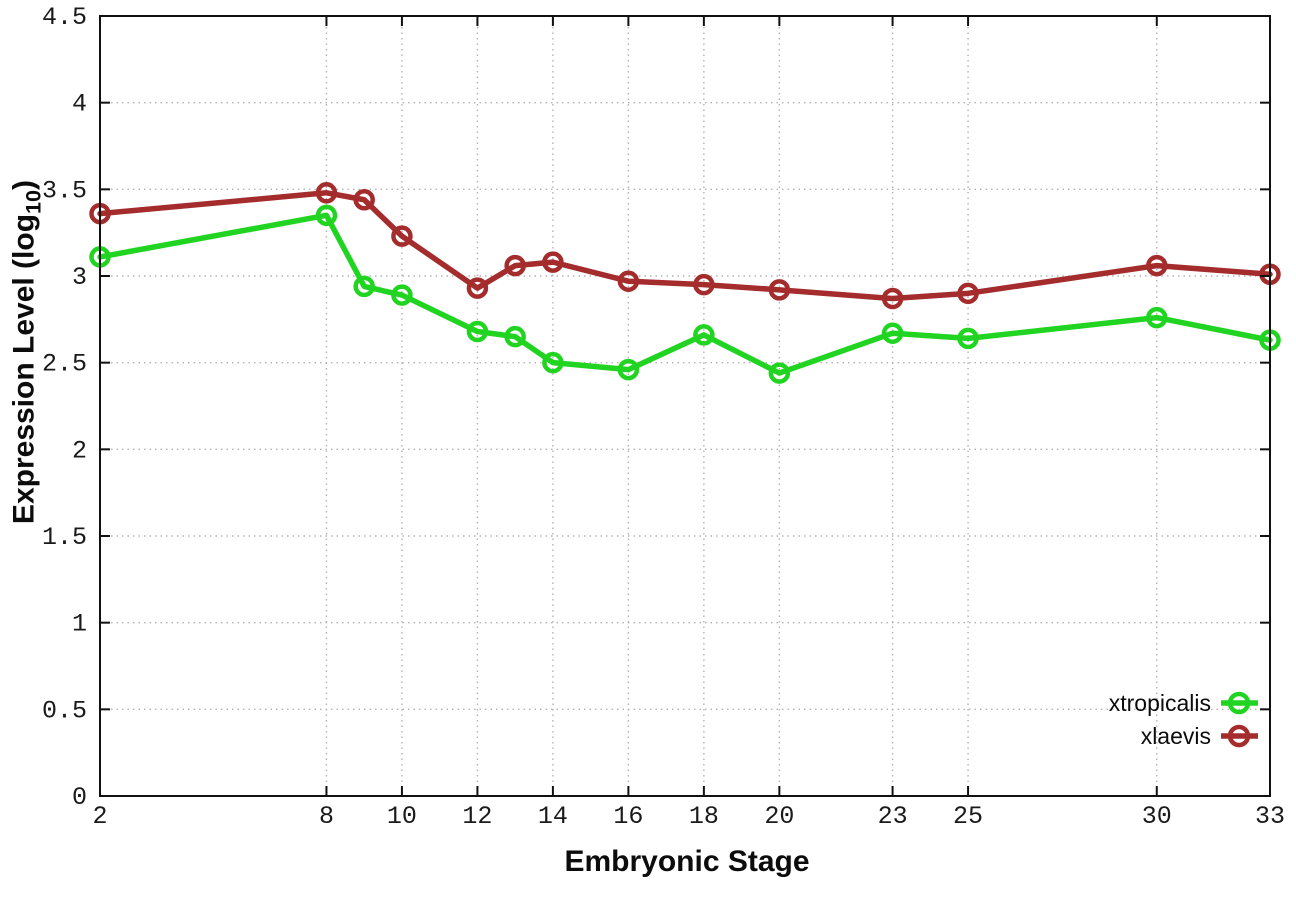 The image size is (1296, 907). What do you see at coordinates (64, 17) in the screenshot?
I see `y-tick-label-4.5: 4.5` at bounding box center [64, 17].